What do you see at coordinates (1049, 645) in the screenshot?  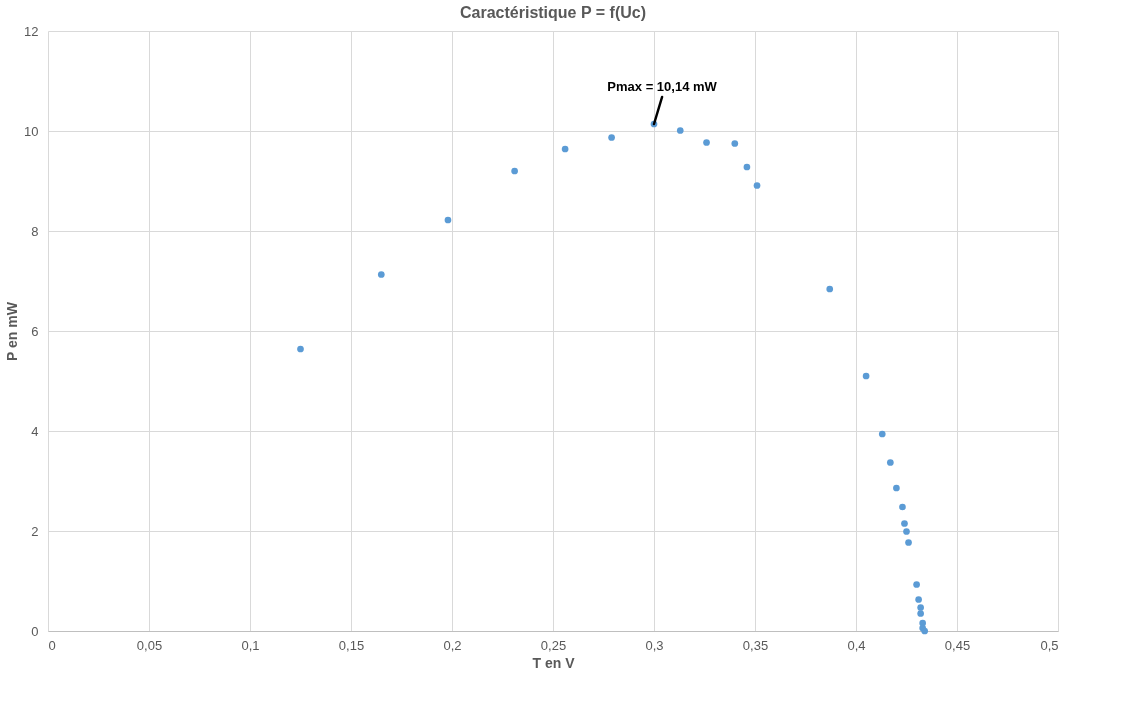 I see `x-tick-label: 0,5` at bounding box center [1049, 645].